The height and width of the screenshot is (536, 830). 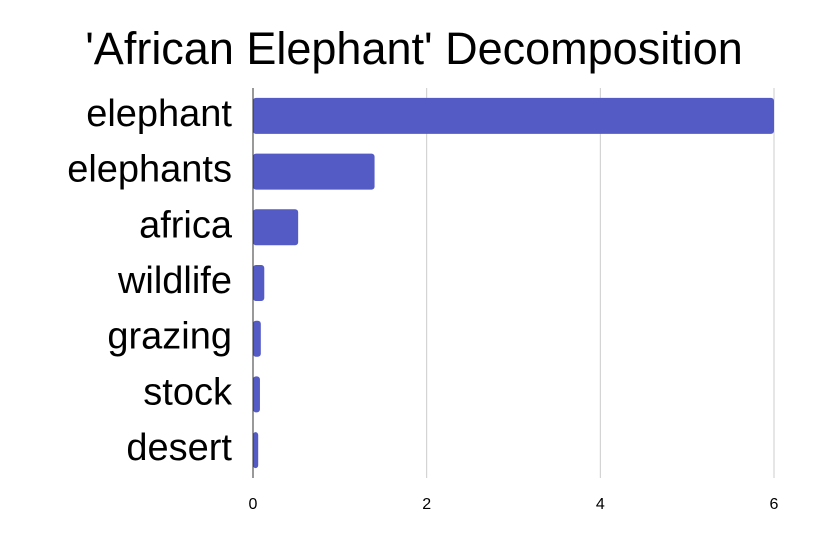 What do you see at coordinates (179, 448) in the screenshot?
I see `y-tick-label: desert` at bounding box center [179, 448].